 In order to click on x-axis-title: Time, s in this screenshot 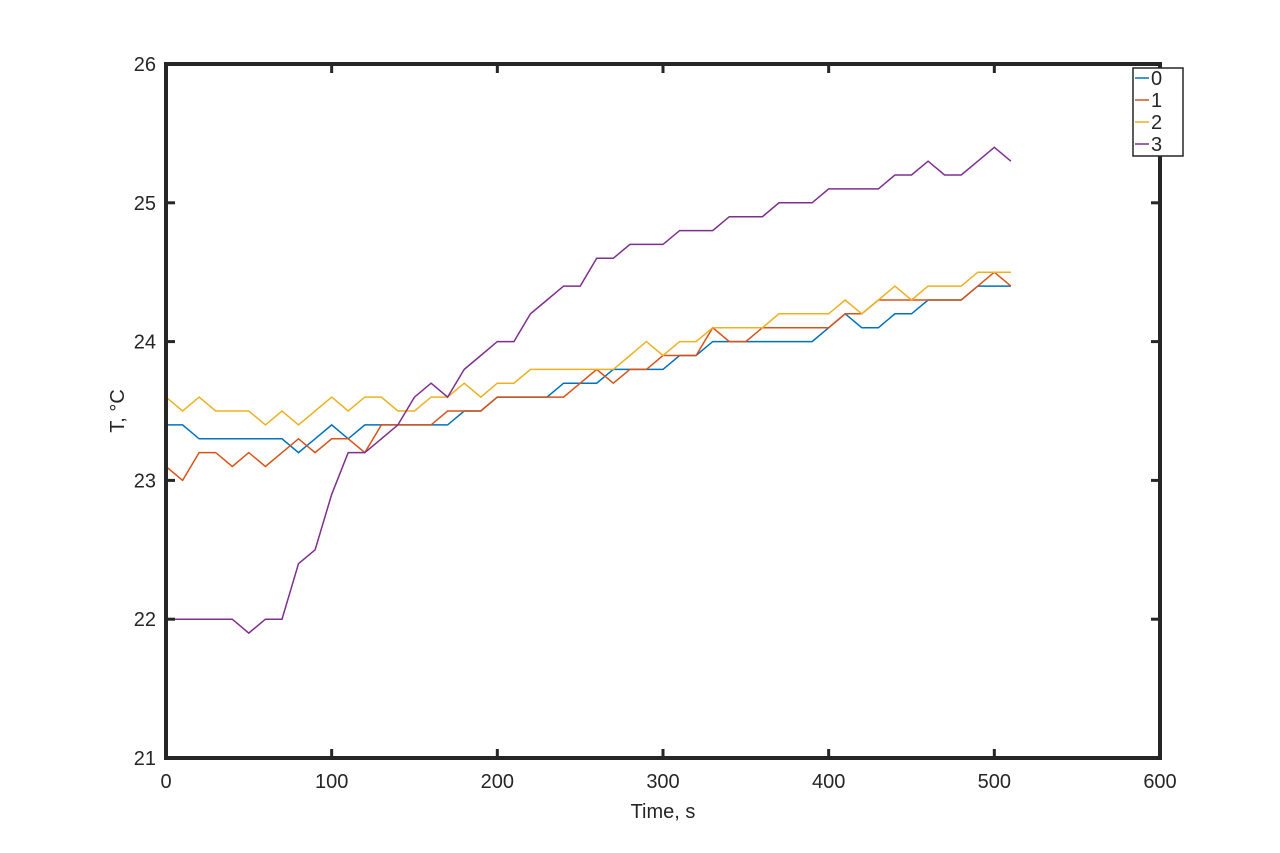, I will do `click(663, 812)`.